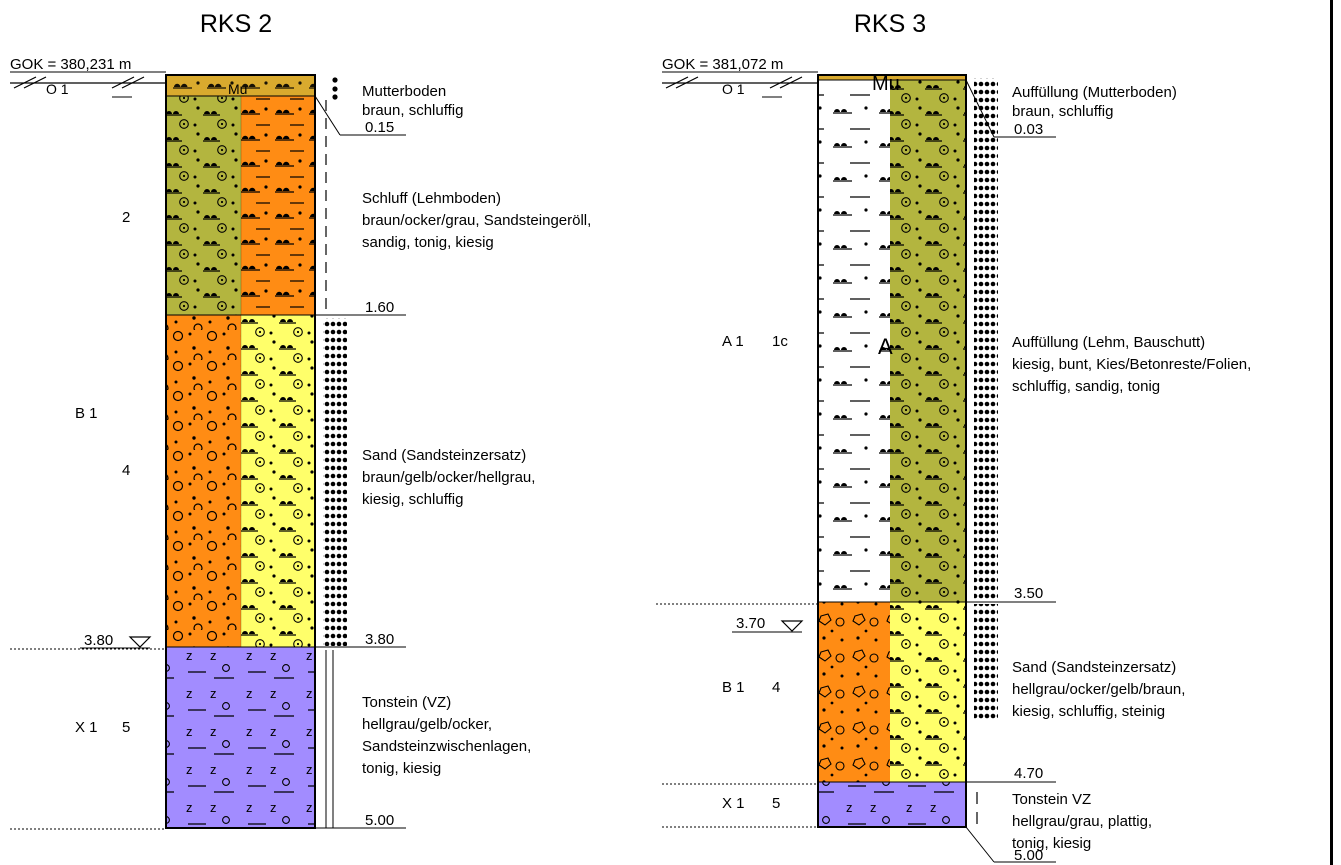 The width and height of the screenshot is (1341, 865). Describe the element at coordinates (401, 768) in the screenshot. I see `rks2-desc-3-line-3: tonig, kiesig` at that location.